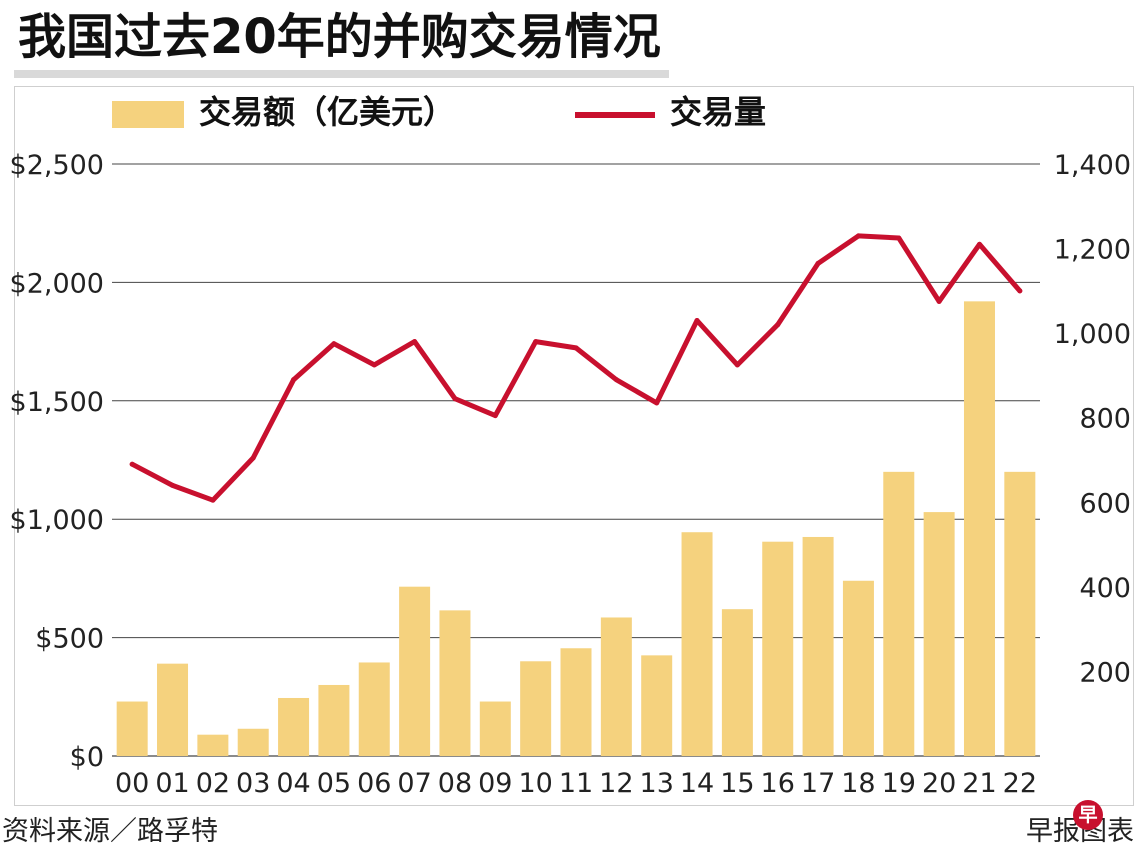 This screenshot has width=1140, height=861. I want to click on right-tick-label: 800, so click(1105, 419).